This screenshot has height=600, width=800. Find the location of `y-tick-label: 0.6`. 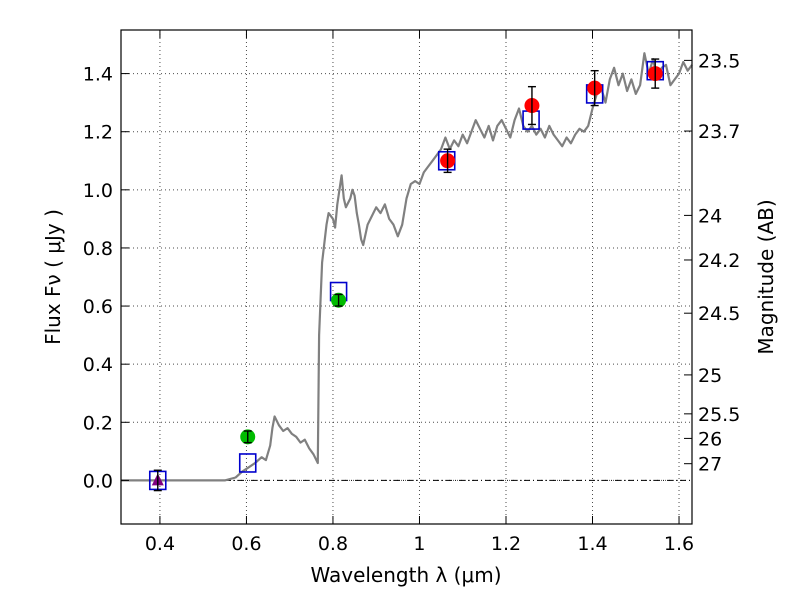

y-tick-label: 0.6 is located at coordinates (98, 307).